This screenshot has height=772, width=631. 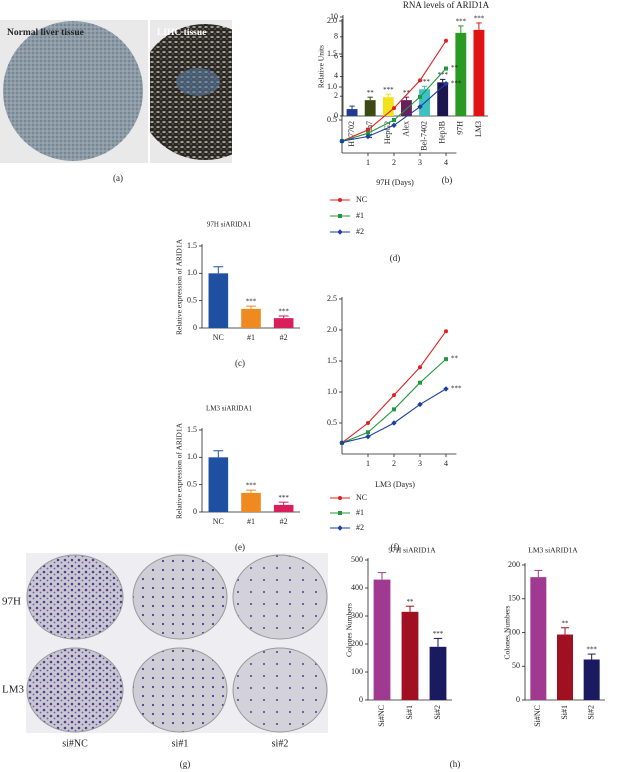 What do you see at coordinates (360, 527) in the screenshot?
I see `legend-label: #2` at bounding box center [360, 527].